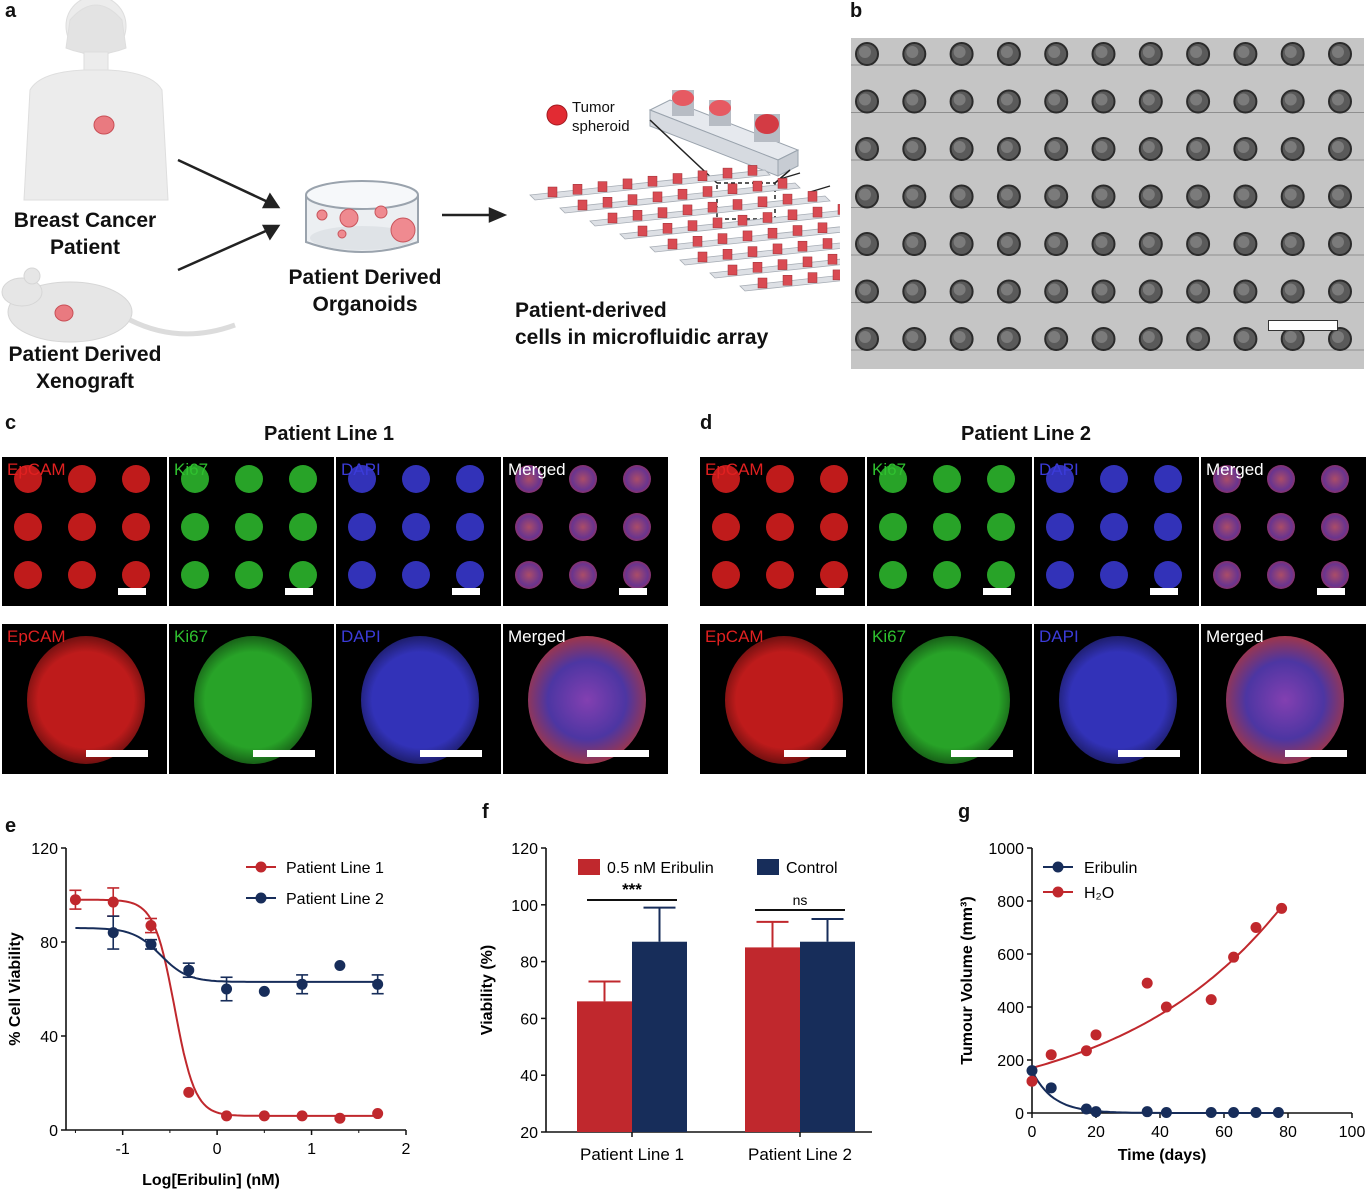 The height and width of the screenshot is (1191, 1367). I want to click on panel-label-a: a, so click(11, 11).